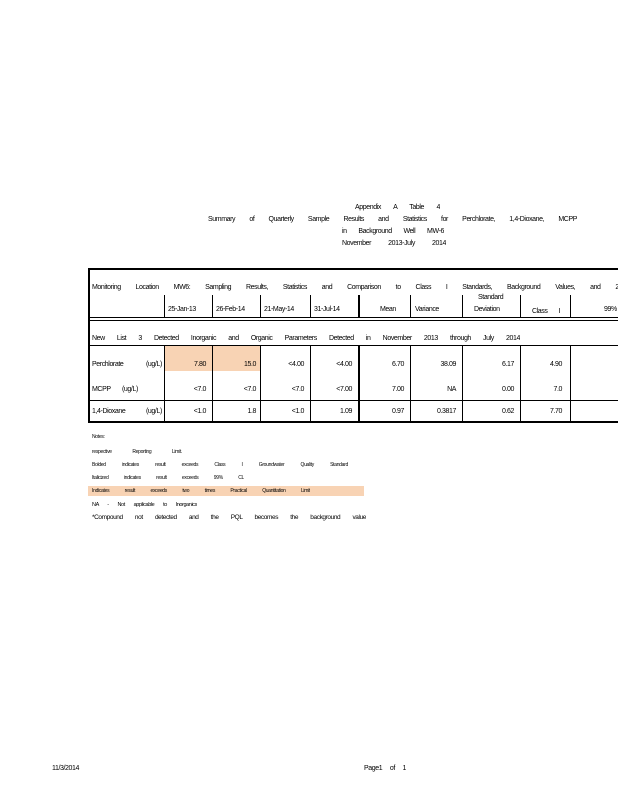  Describe the element at coordinates (507, 389) in the screenshot. I see `table-cell: 0.00` at that location.